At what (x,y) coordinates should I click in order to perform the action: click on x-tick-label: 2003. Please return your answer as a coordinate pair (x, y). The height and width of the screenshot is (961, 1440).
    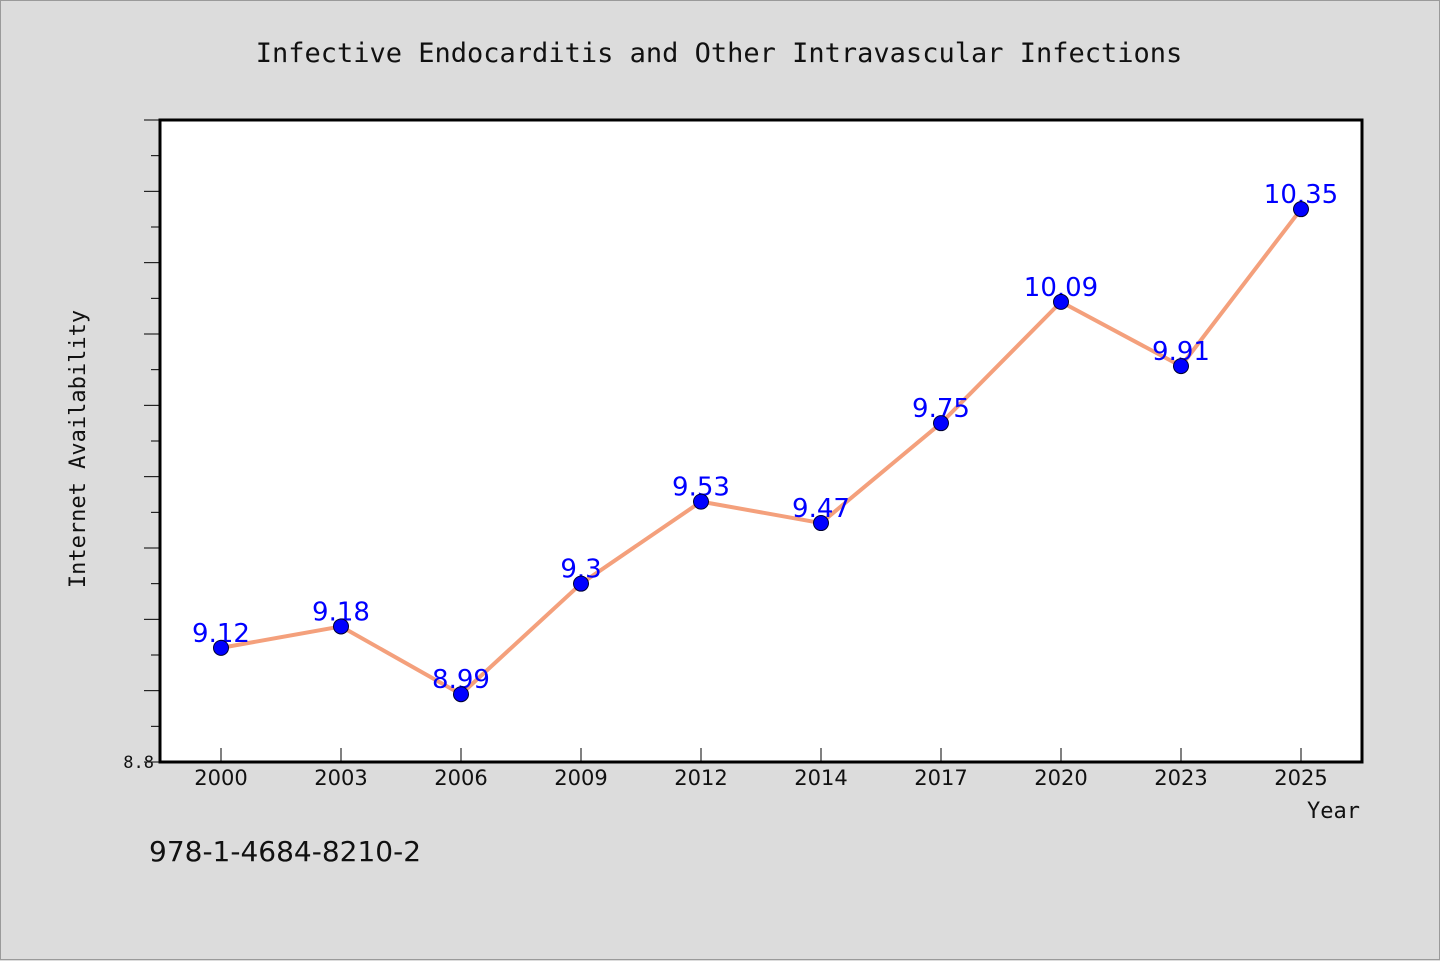
    Looking at the image, I should click on (340, 778).